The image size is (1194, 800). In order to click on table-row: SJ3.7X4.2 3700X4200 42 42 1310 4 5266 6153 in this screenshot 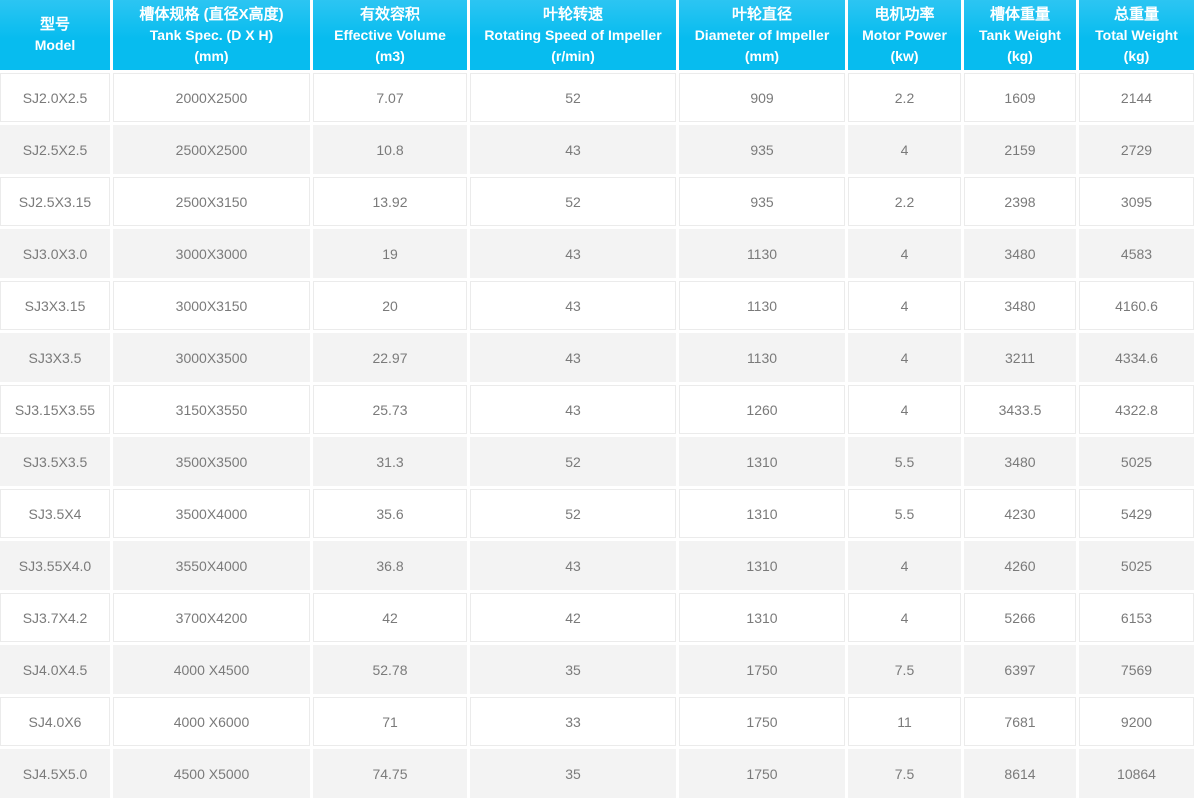, I will do `click(597, 617)`.